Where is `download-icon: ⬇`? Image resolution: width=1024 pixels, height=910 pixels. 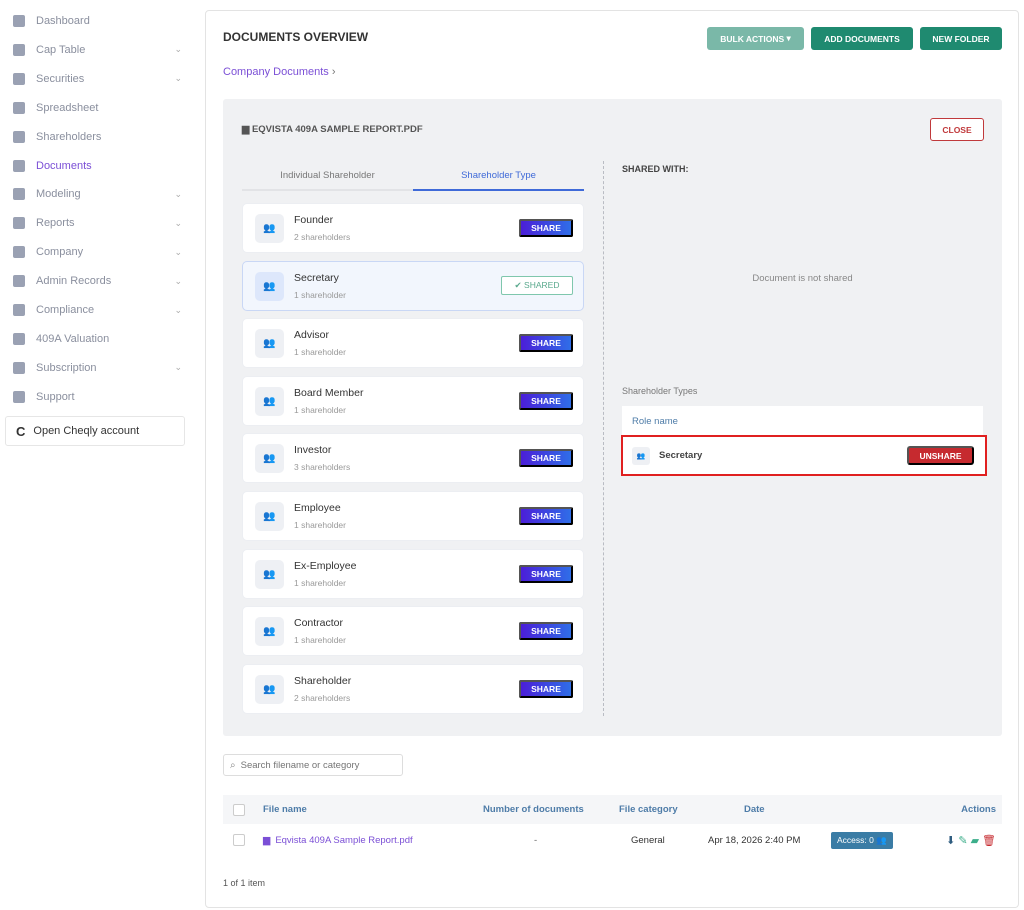 download-icon: ⬇ is located at coordinates (951, 840).